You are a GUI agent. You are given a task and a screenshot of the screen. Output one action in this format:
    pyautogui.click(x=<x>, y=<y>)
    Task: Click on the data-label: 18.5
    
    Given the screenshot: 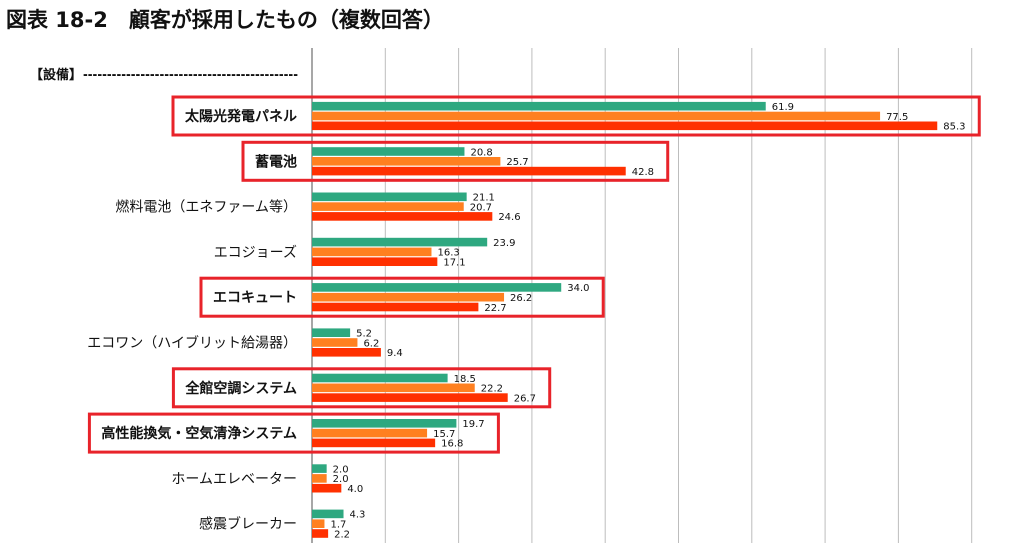 What is the action you would take?
    pyautogui.click(x=465, y=379)
    